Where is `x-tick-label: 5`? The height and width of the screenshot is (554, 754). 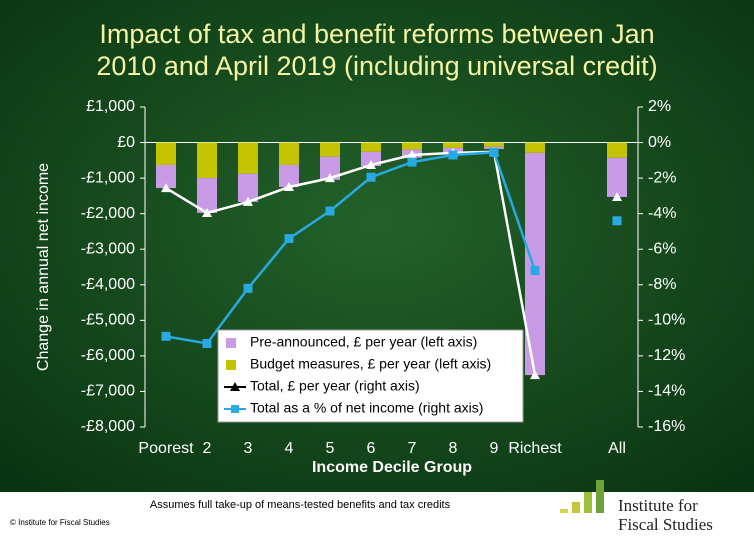
x-tick-label: 5 is located at coordinates (330, 448).